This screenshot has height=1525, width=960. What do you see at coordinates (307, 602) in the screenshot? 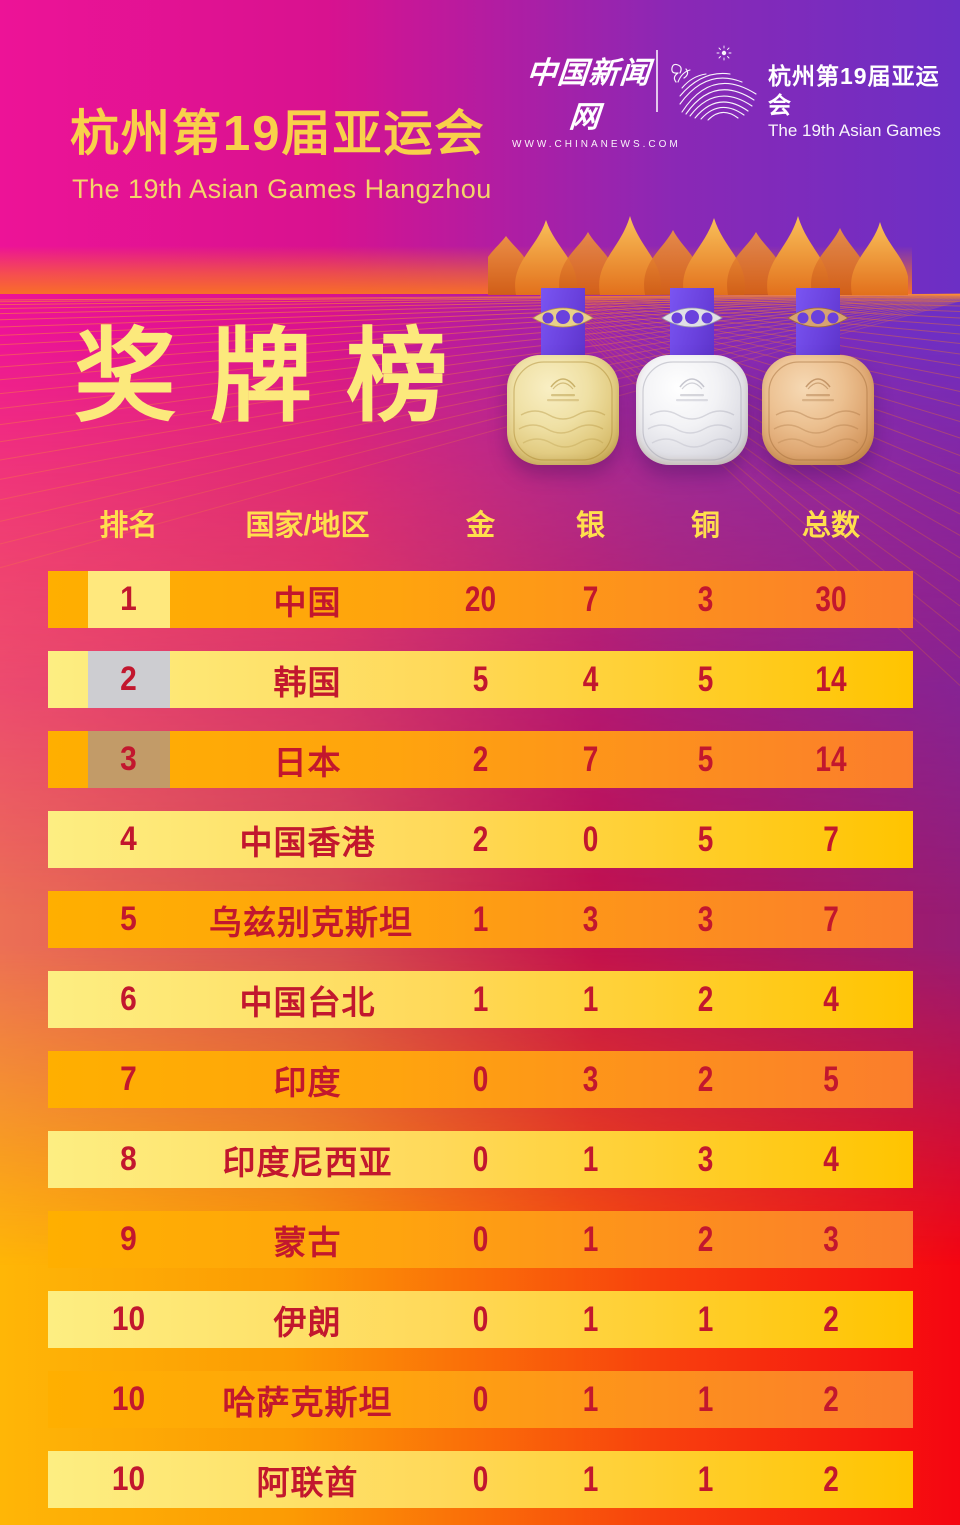
I see `region-name: 中国` at bounding box center [307, 602].